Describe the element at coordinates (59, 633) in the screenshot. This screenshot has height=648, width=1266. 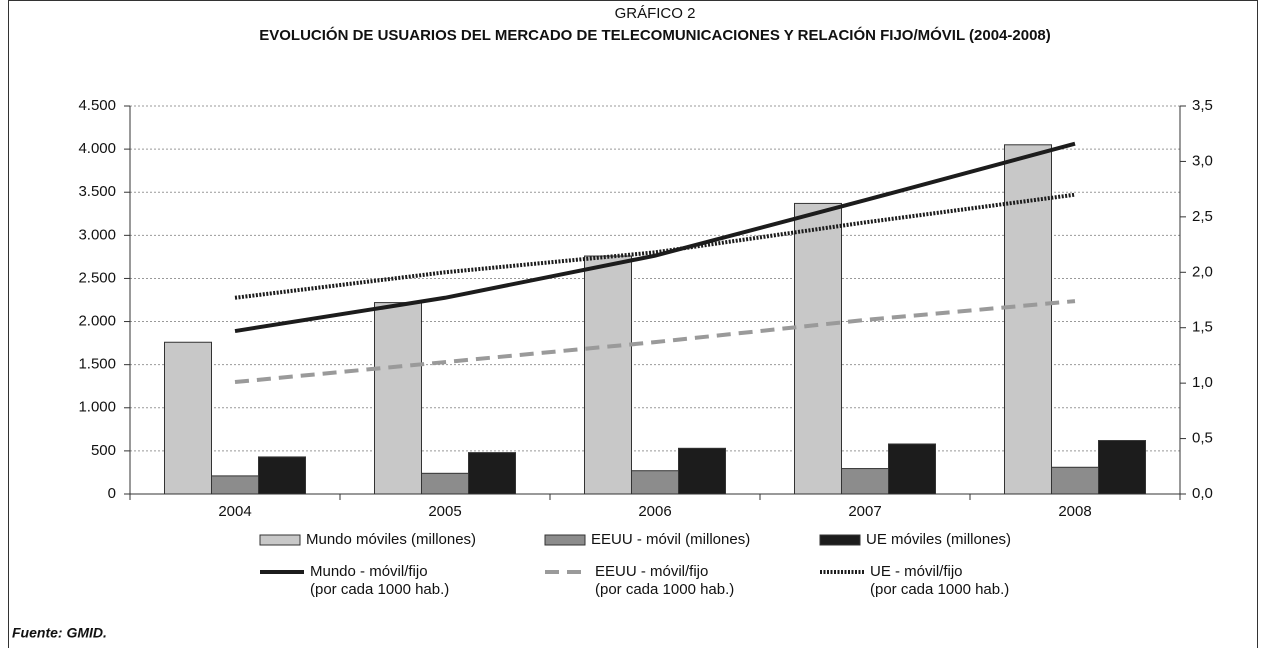
I see `source: Fuente: GMID.` at that location.